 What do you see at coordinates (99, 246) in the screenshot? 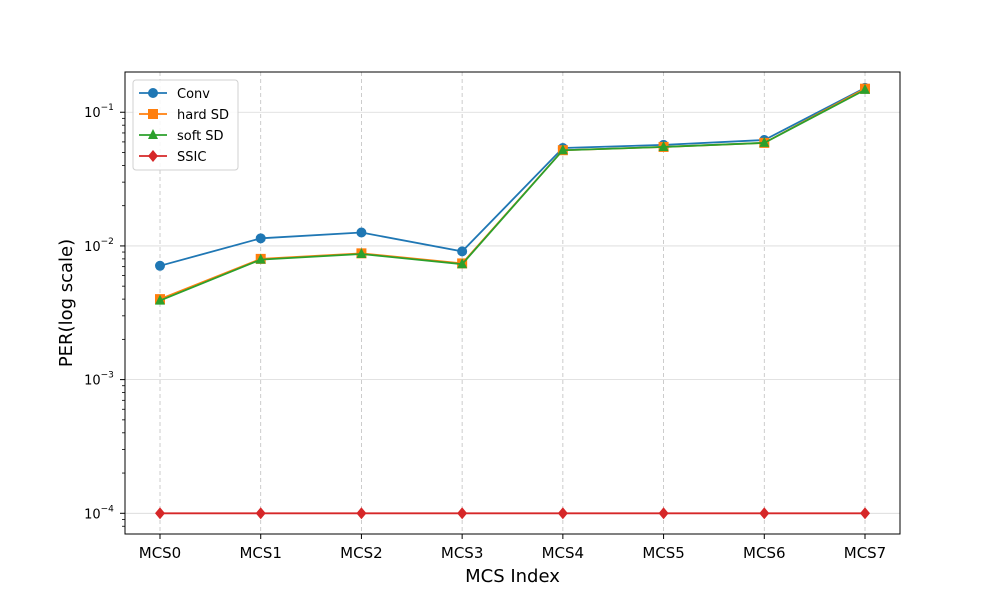
I see `y-tick-label: 10⁻²` at bounding box center [99, 246].